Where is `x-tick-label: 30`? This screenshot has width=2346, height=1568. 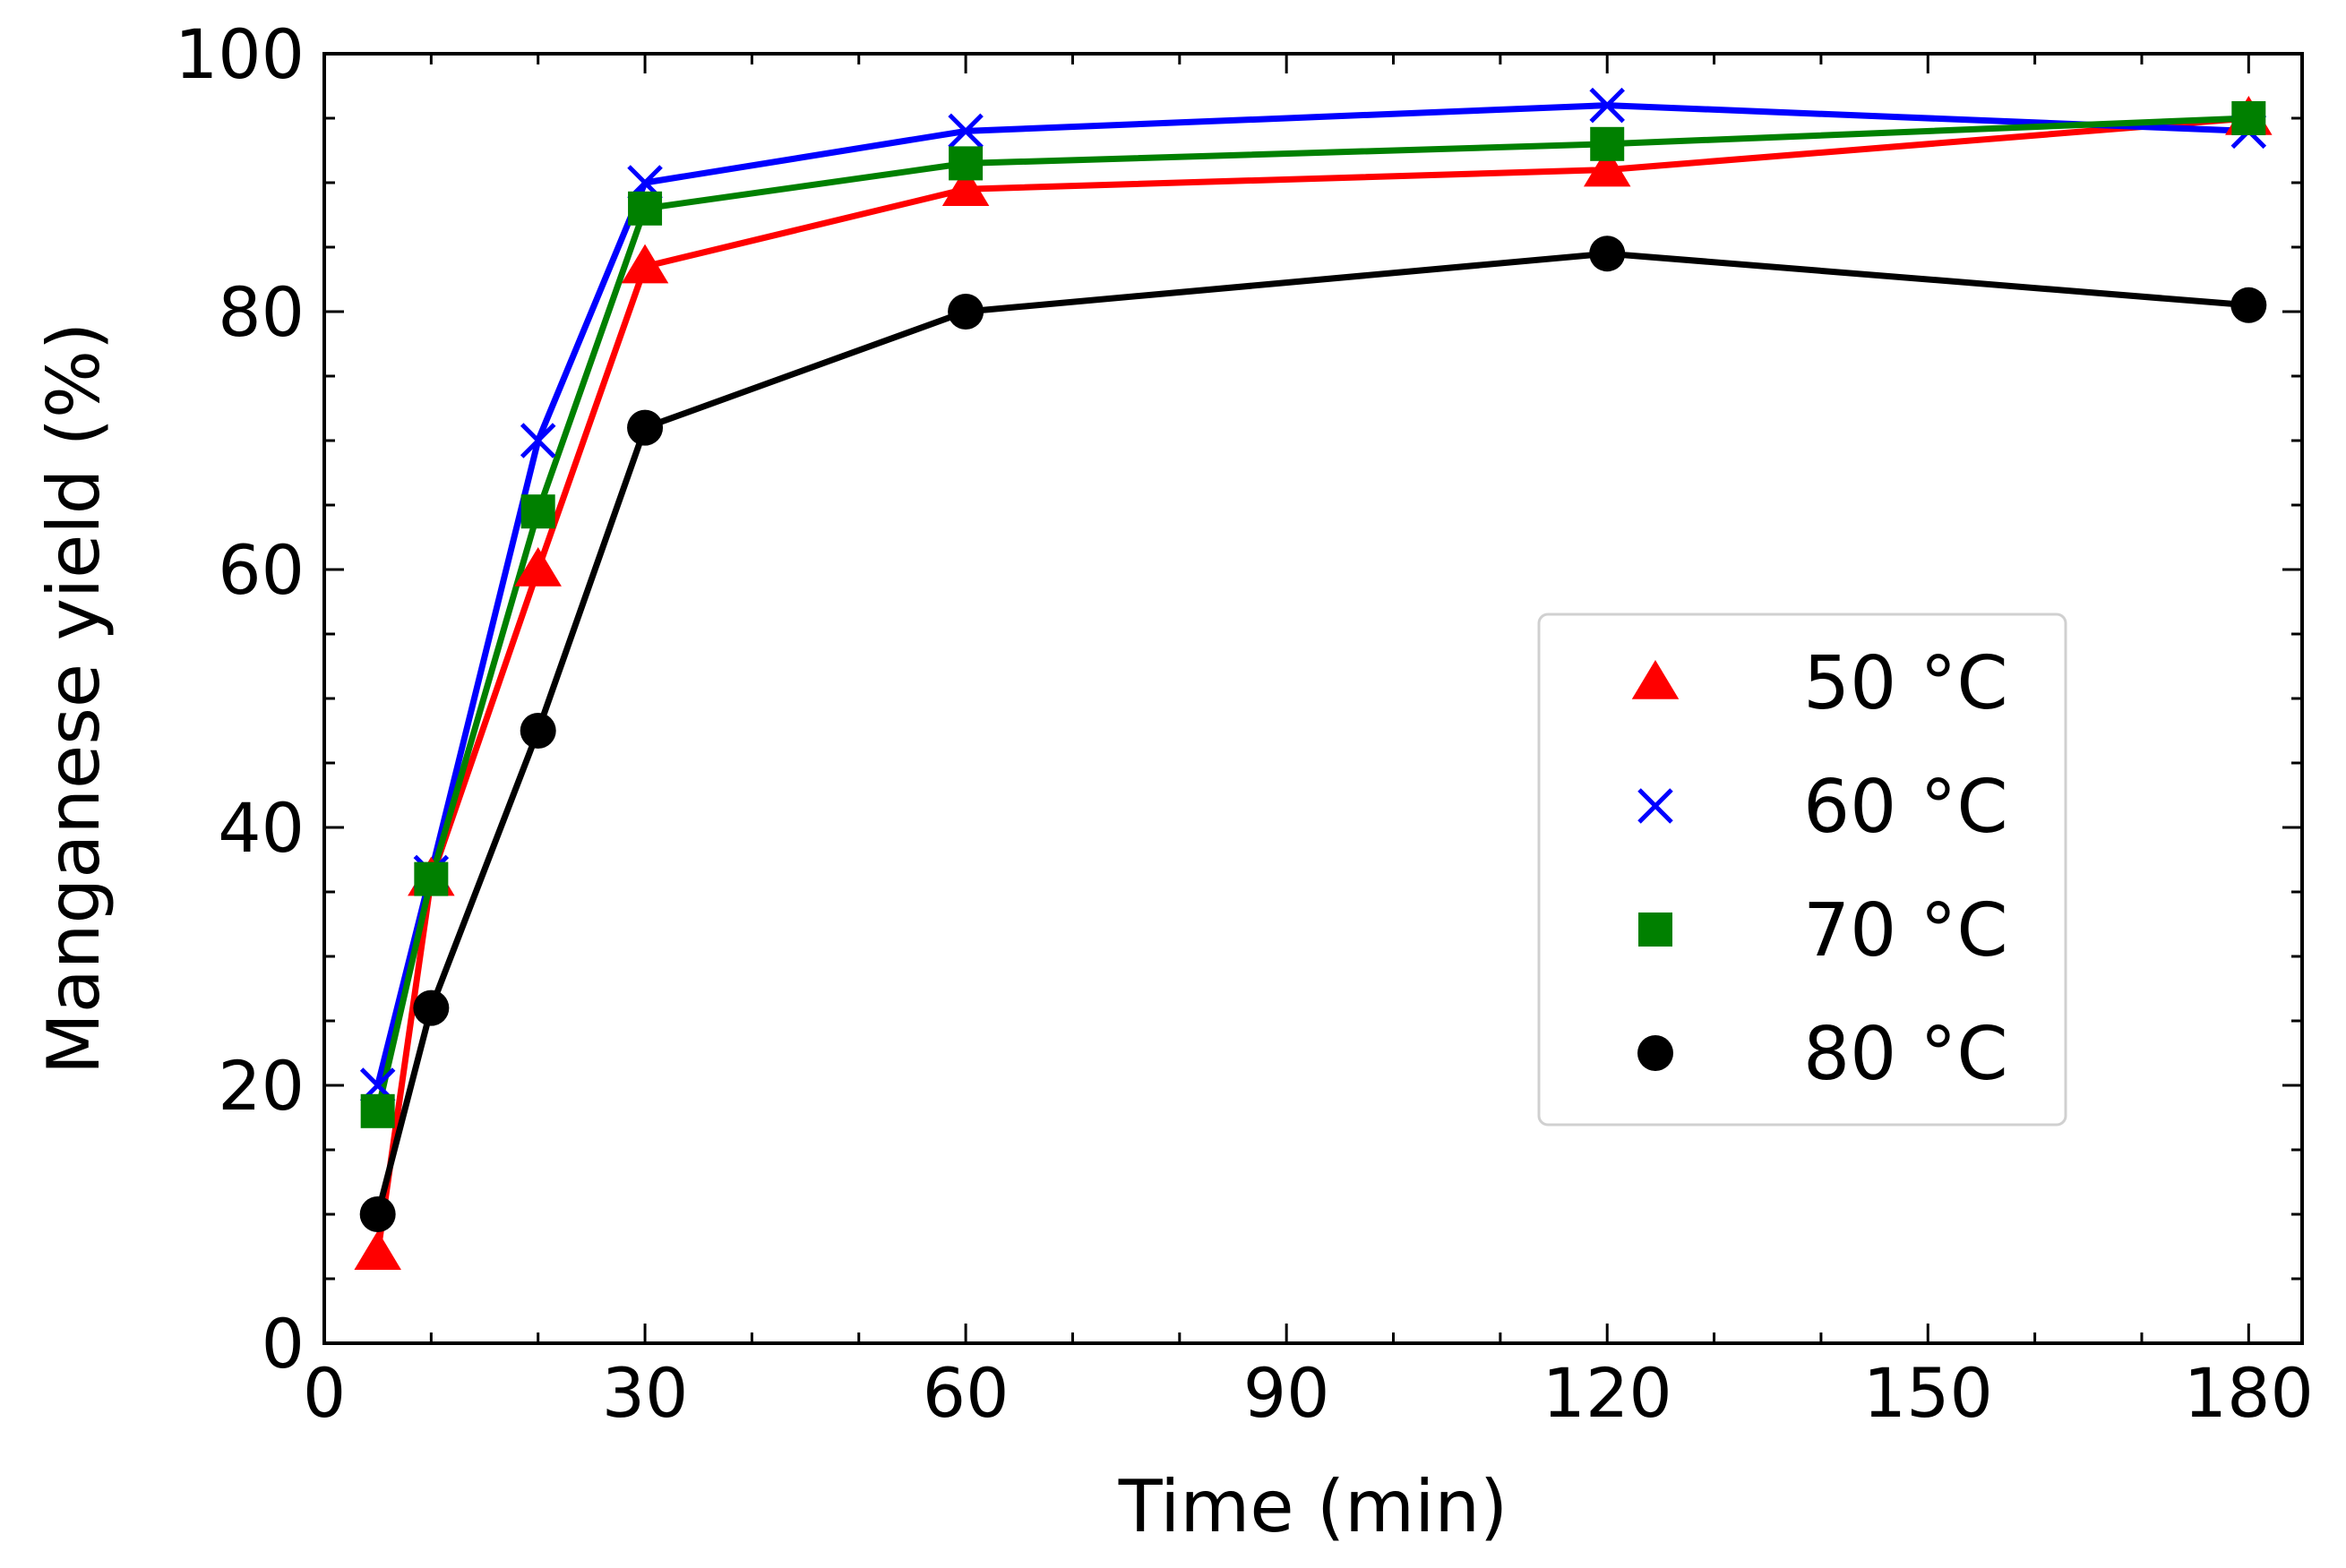 x-tick-label: 30 is located at coordinates (646, 1393).